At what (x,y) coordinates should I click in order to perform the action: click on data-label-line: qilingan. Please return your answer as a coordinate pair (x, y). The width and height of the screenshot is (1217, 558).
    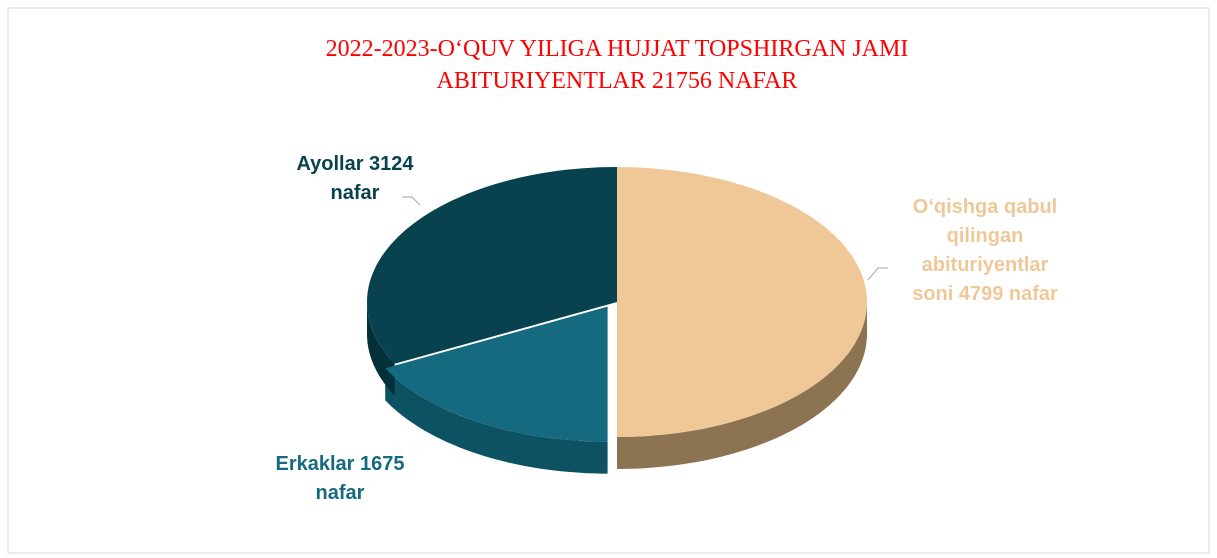
    Looking at the image, I should click on (985, 236).